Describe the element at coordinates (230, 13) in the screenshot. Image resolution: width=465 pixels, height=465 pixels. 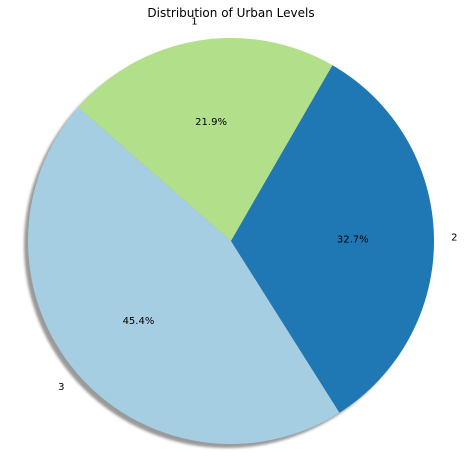
I see `chart-title: Distribution of Urban Levels` at that location.